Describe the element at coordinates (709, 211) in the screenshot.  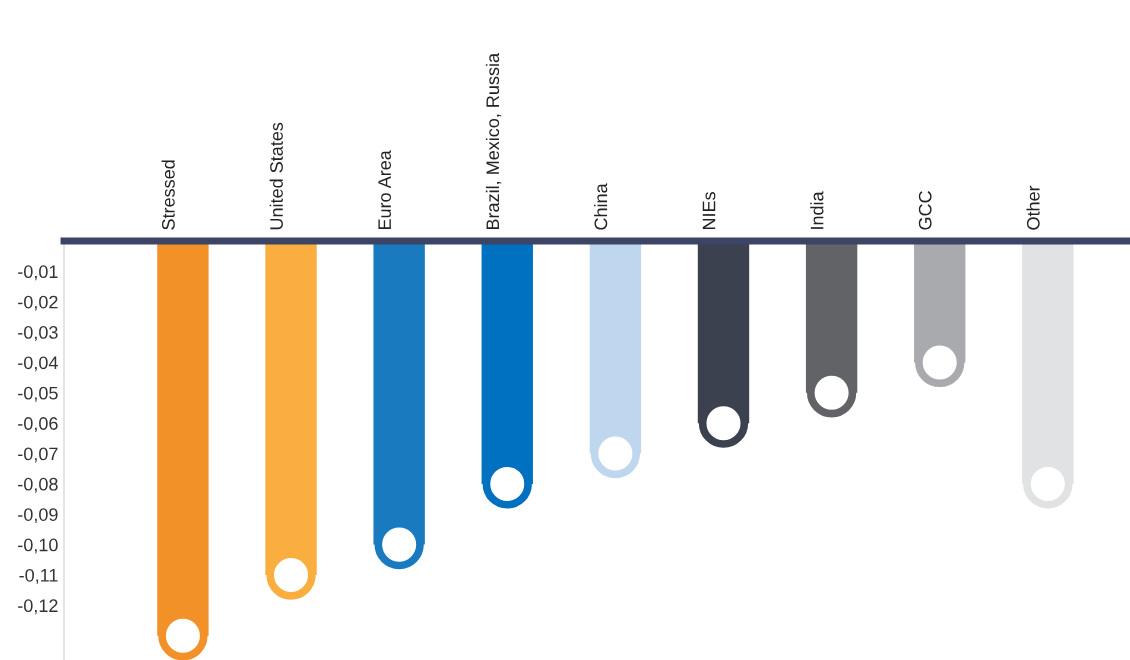
I see `x-tick-label: NIEs` at that location.